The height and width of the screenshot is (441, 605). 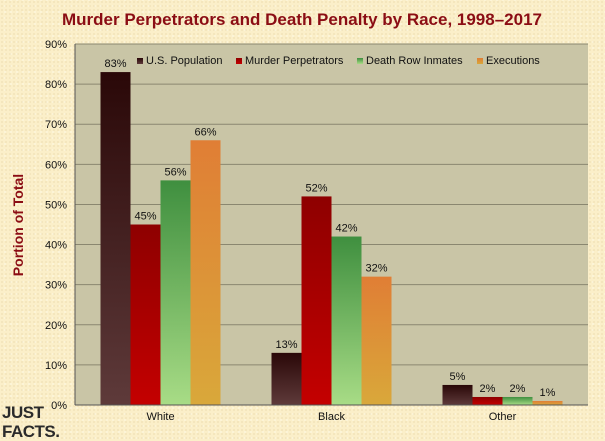 I want to click on logo-line-2: FACTS., so click(x=30, y=431).